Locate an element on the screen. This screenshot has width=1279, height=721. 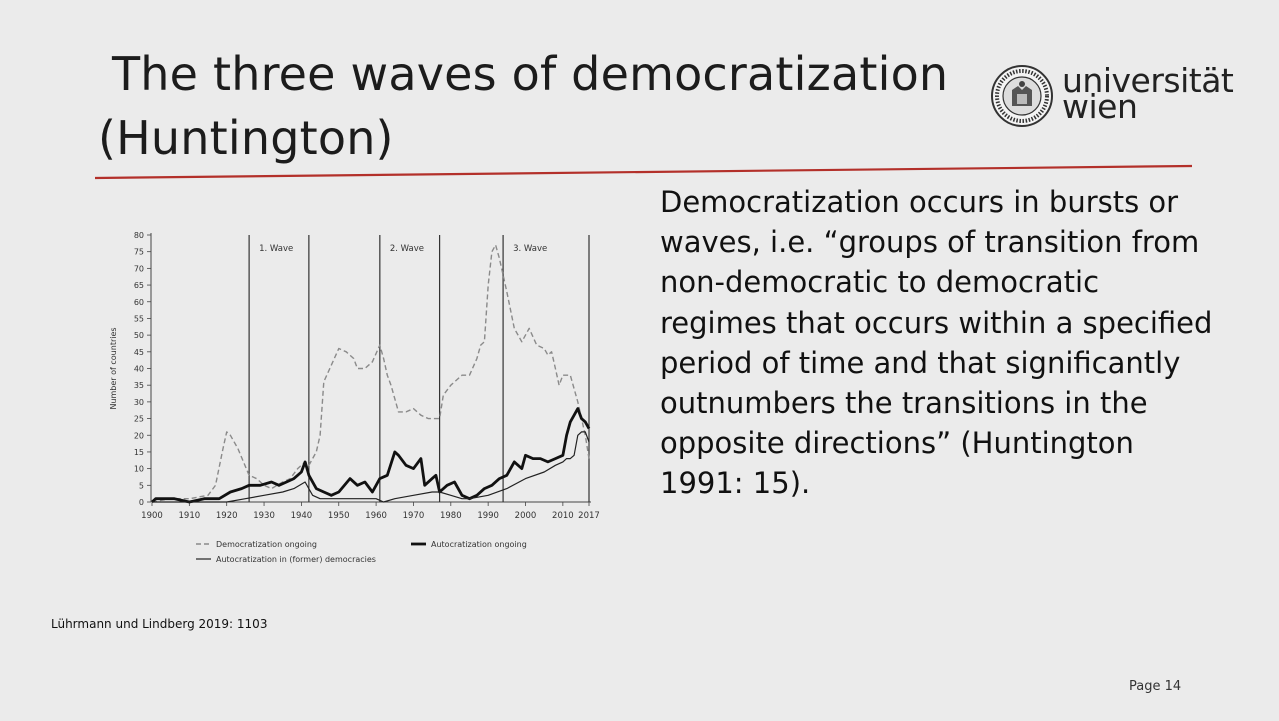
logo-wordmark: universität wien is located at coordinates (1148, 93).